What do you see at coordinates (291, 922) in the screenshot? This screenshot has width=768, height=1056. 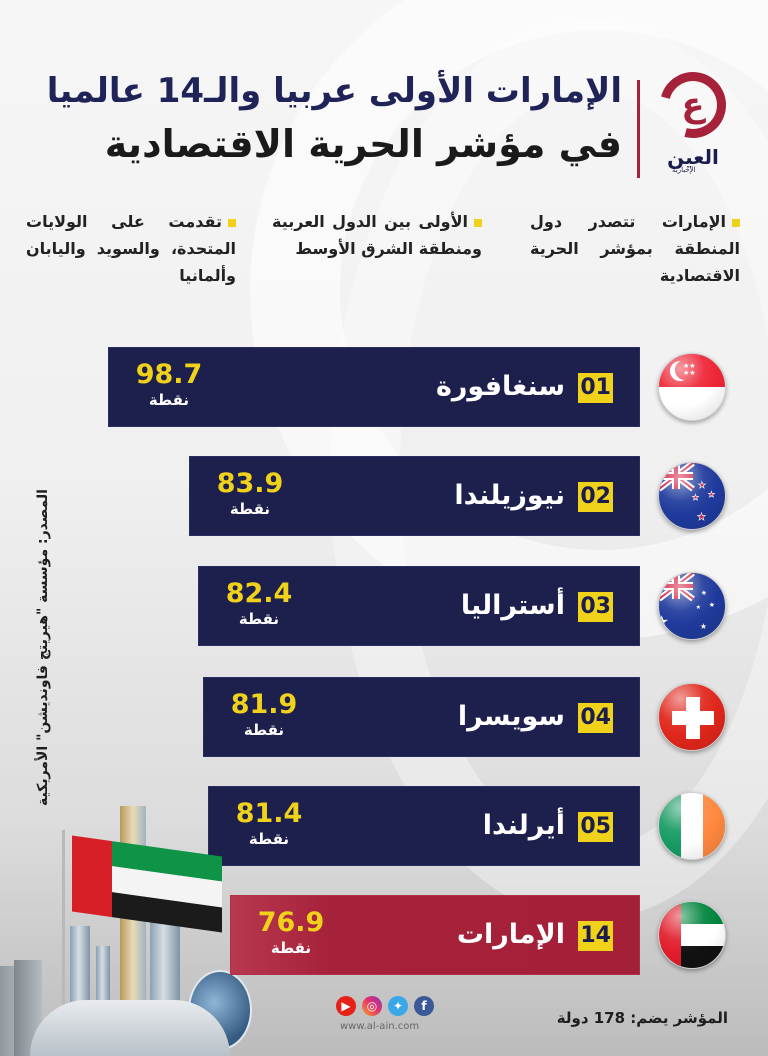 I see `score-value: 76.9` at bounding box center [291, 922].